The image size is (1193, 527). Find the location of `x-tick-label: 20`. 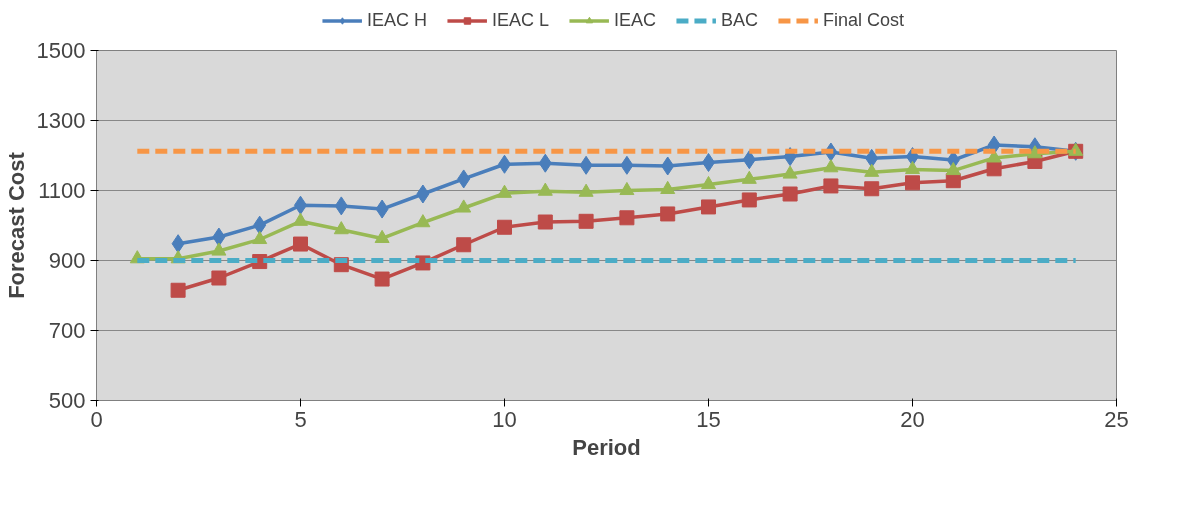

x-tick-label: 20 is located at coordinates (912, 419).